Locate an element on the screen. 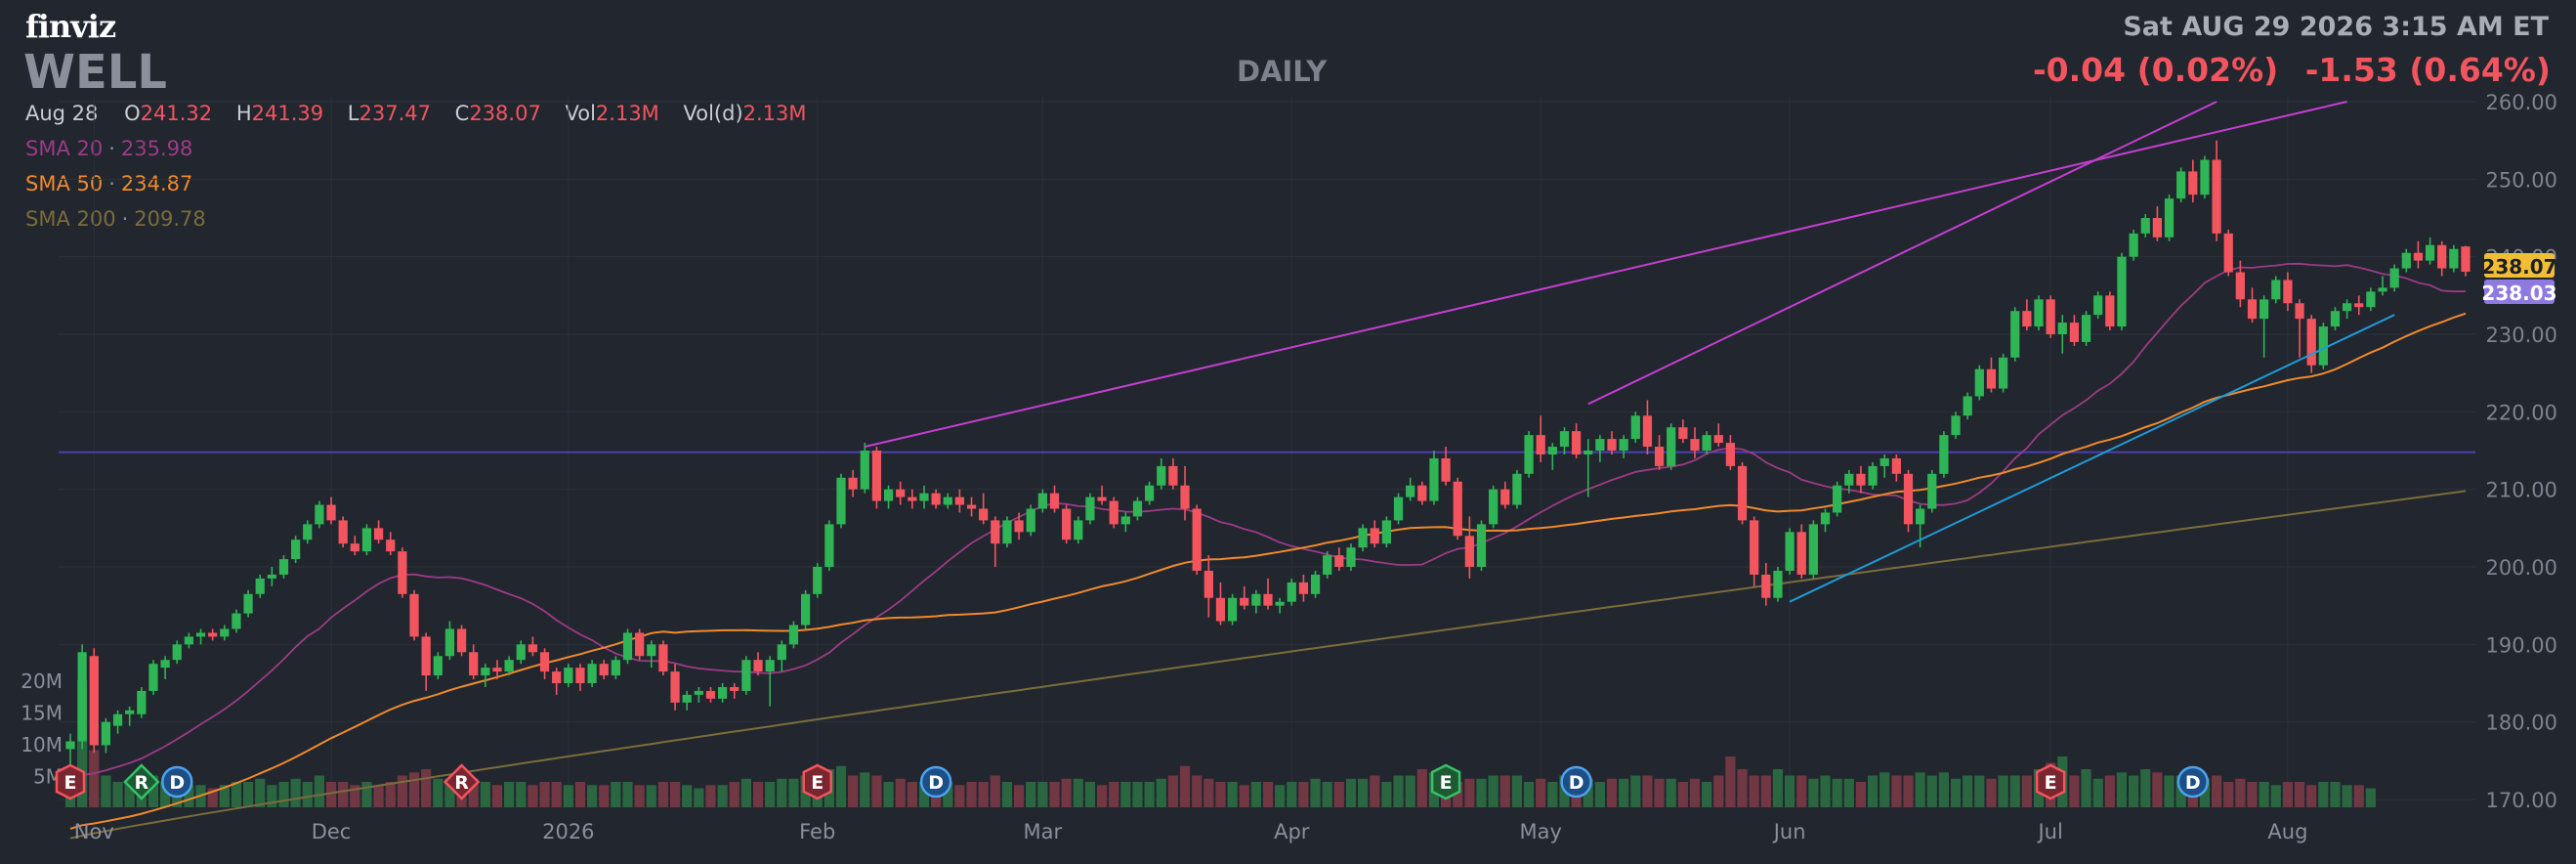  last-close-tag: 238.07 is located at coordinates (2519, 265).